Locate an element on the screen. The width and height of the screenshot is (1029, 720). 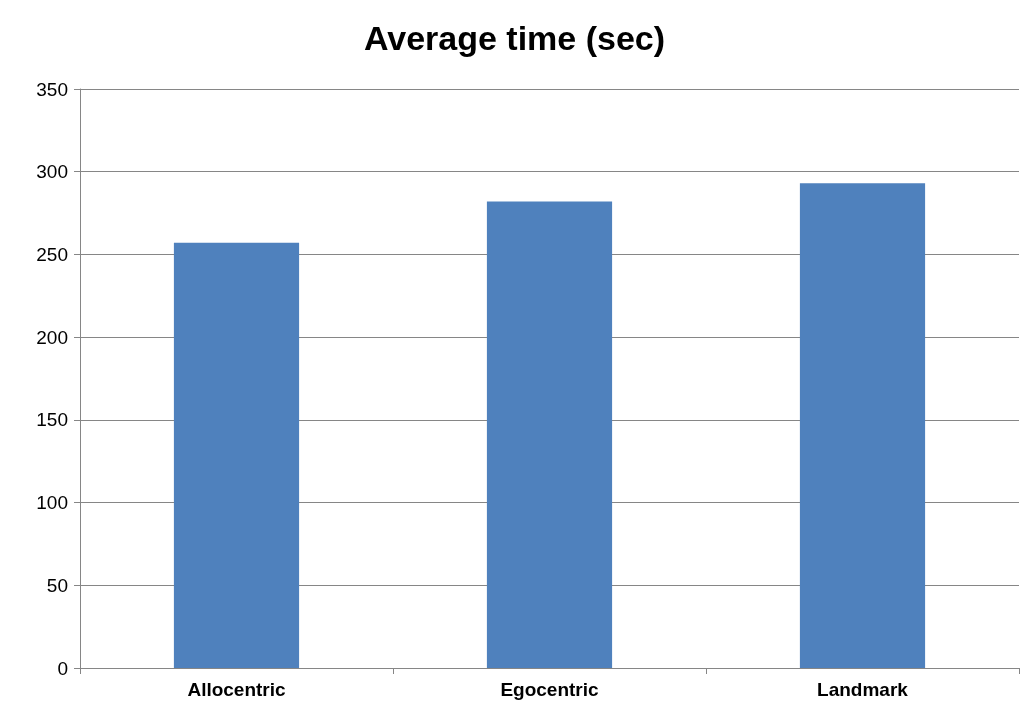
y-tick-label: 150 is located at coordinates (52, 420).